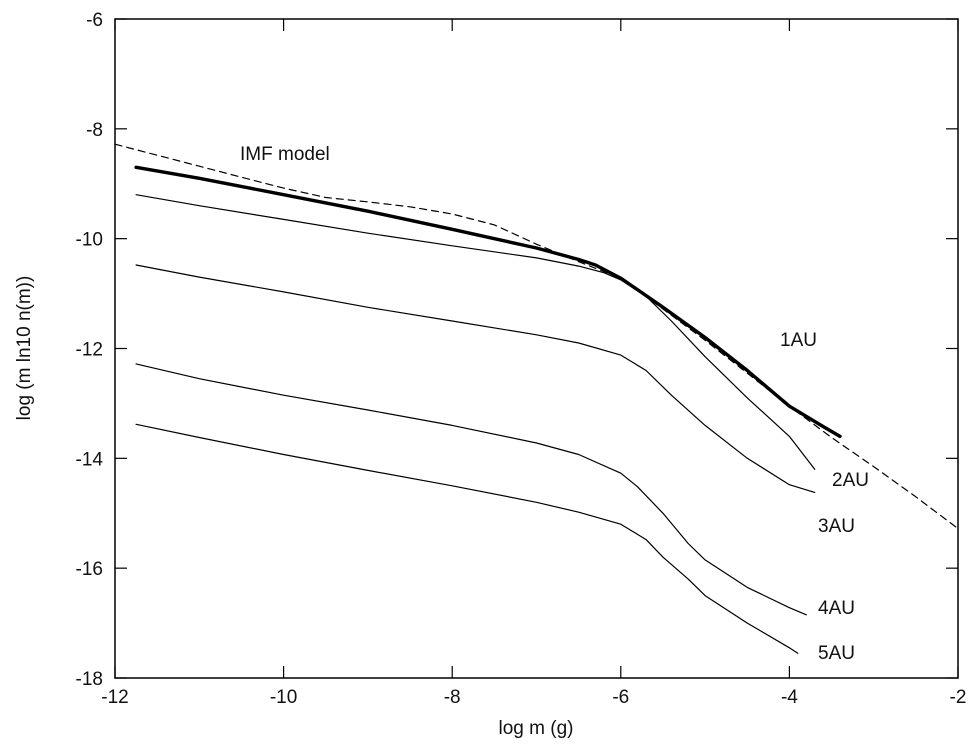 The image size is (973, 746). What do you see at coordinates (283, 697) in the screenshot?
I see `x-tick-label: -10` at bounding box center [283, 697].